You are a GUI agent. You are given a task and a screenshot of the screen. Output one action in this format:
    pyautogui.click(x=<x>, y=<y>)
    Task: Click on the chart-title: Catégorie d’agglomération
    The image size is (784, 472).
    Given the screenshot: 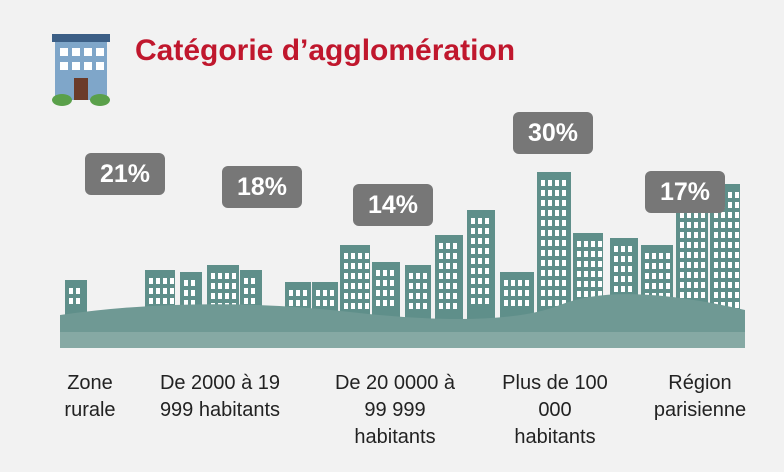 What is the action you would take?
    pyautogui.click(x=325, y=50)
    